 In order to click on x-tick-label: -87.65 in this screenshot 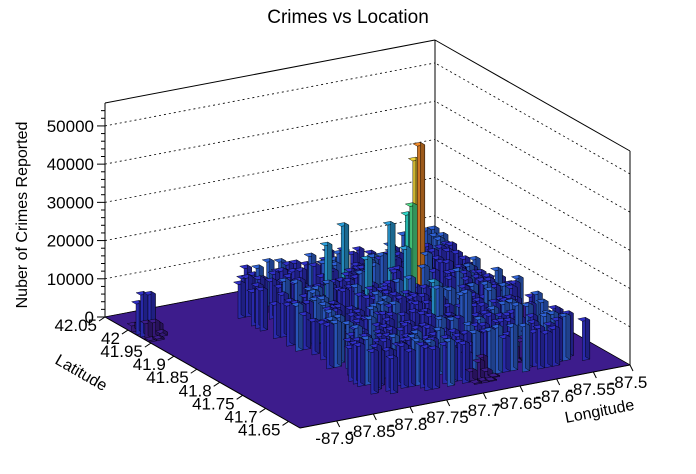, I will do `click(518, 403)`.